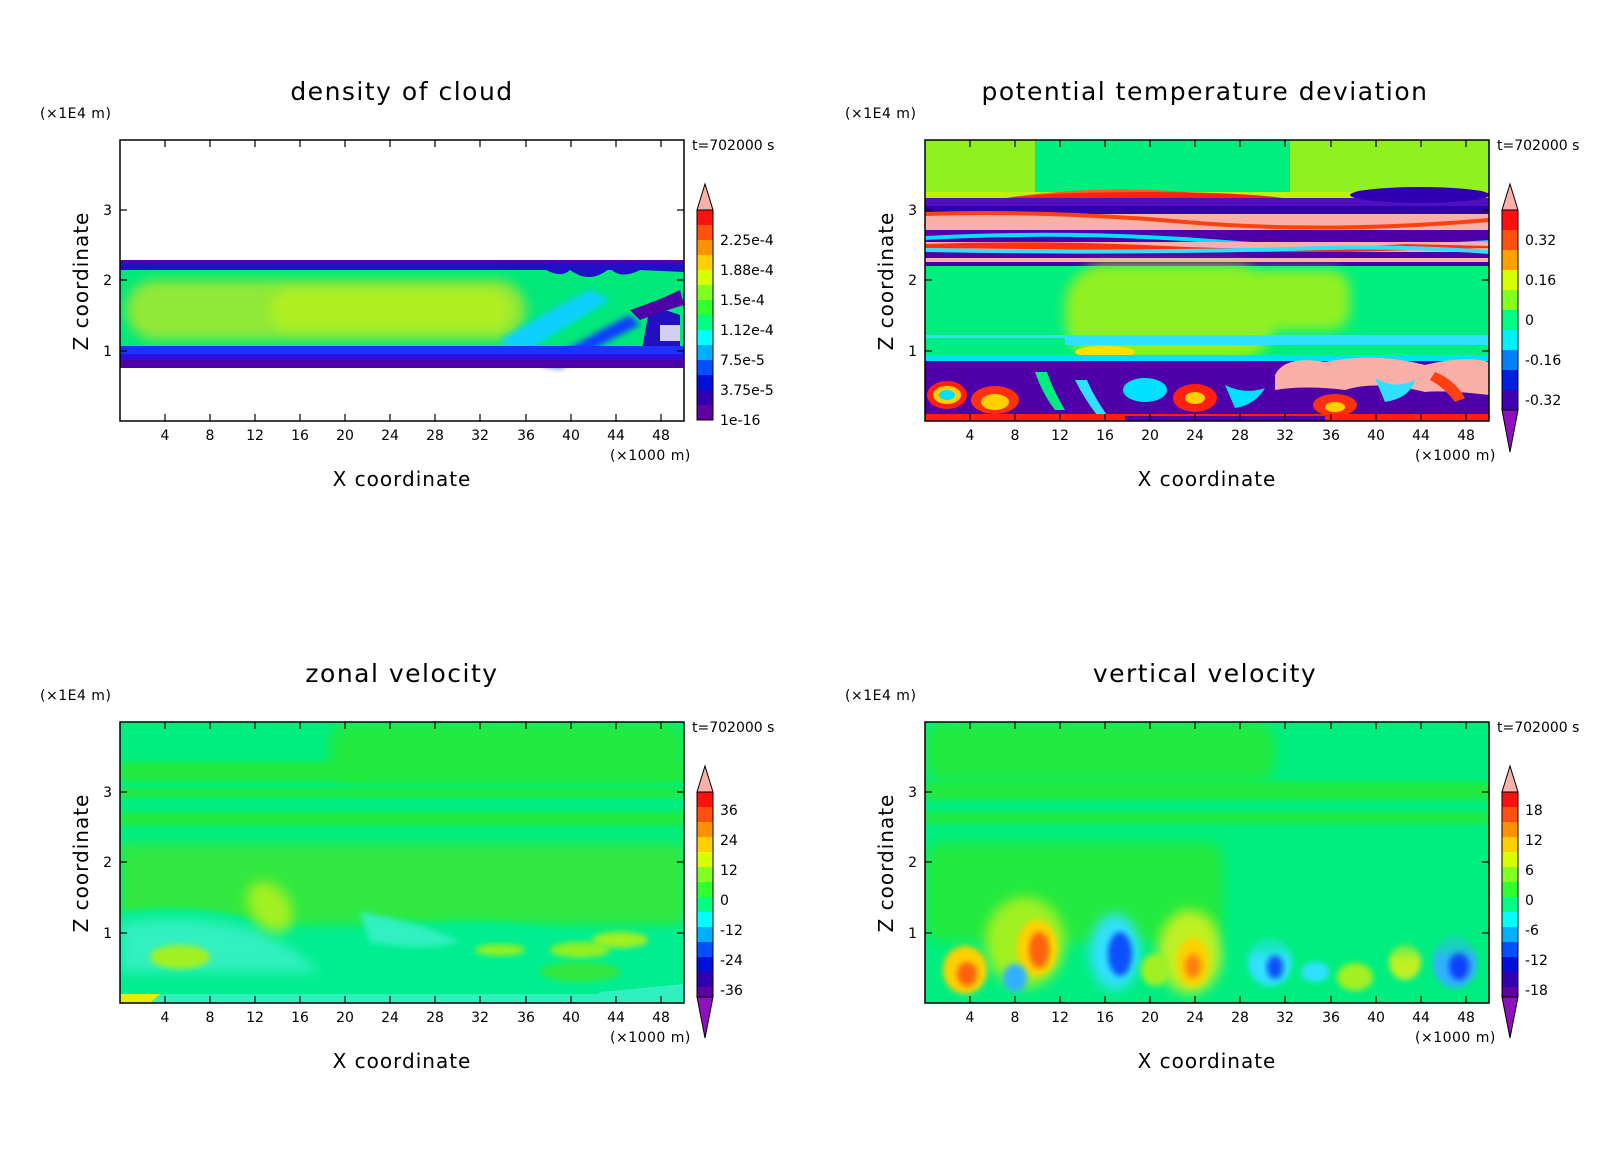 Image resolution: width=1600 pixels, height=1158 pixels. Describe the element at coordinates (729, 841) in the screenshot. I see `colorbar-label: 24` at that location.